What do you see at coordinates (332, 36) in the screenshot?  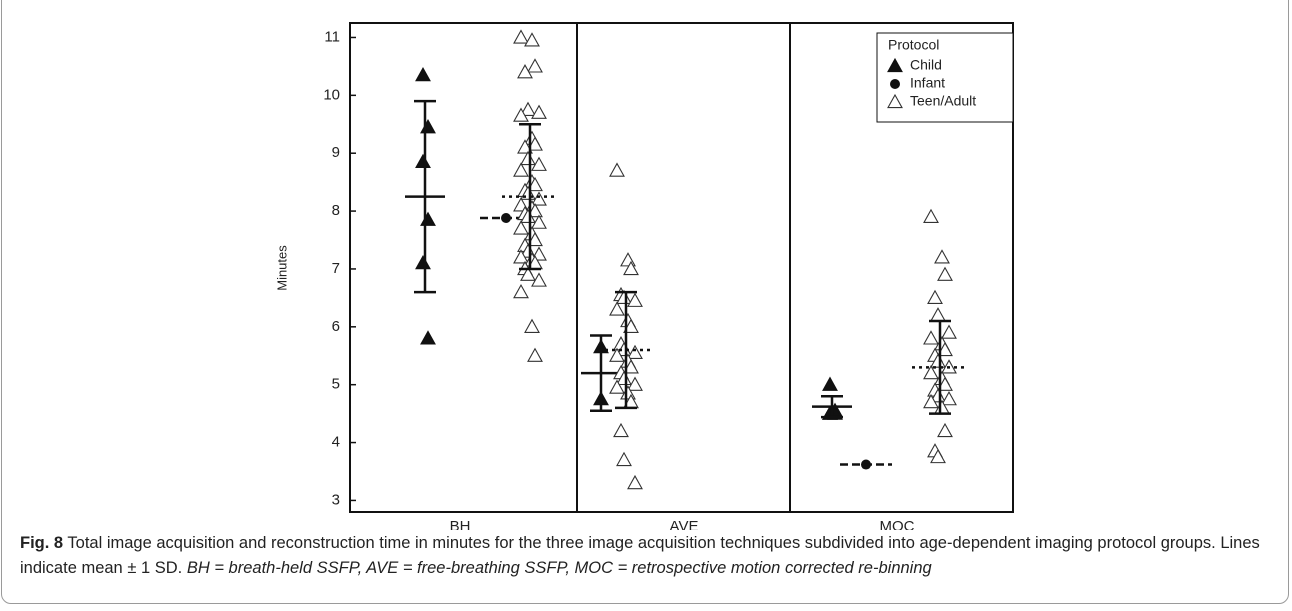 I see `y-tick-label: 11` at bounding box center [332, 36].